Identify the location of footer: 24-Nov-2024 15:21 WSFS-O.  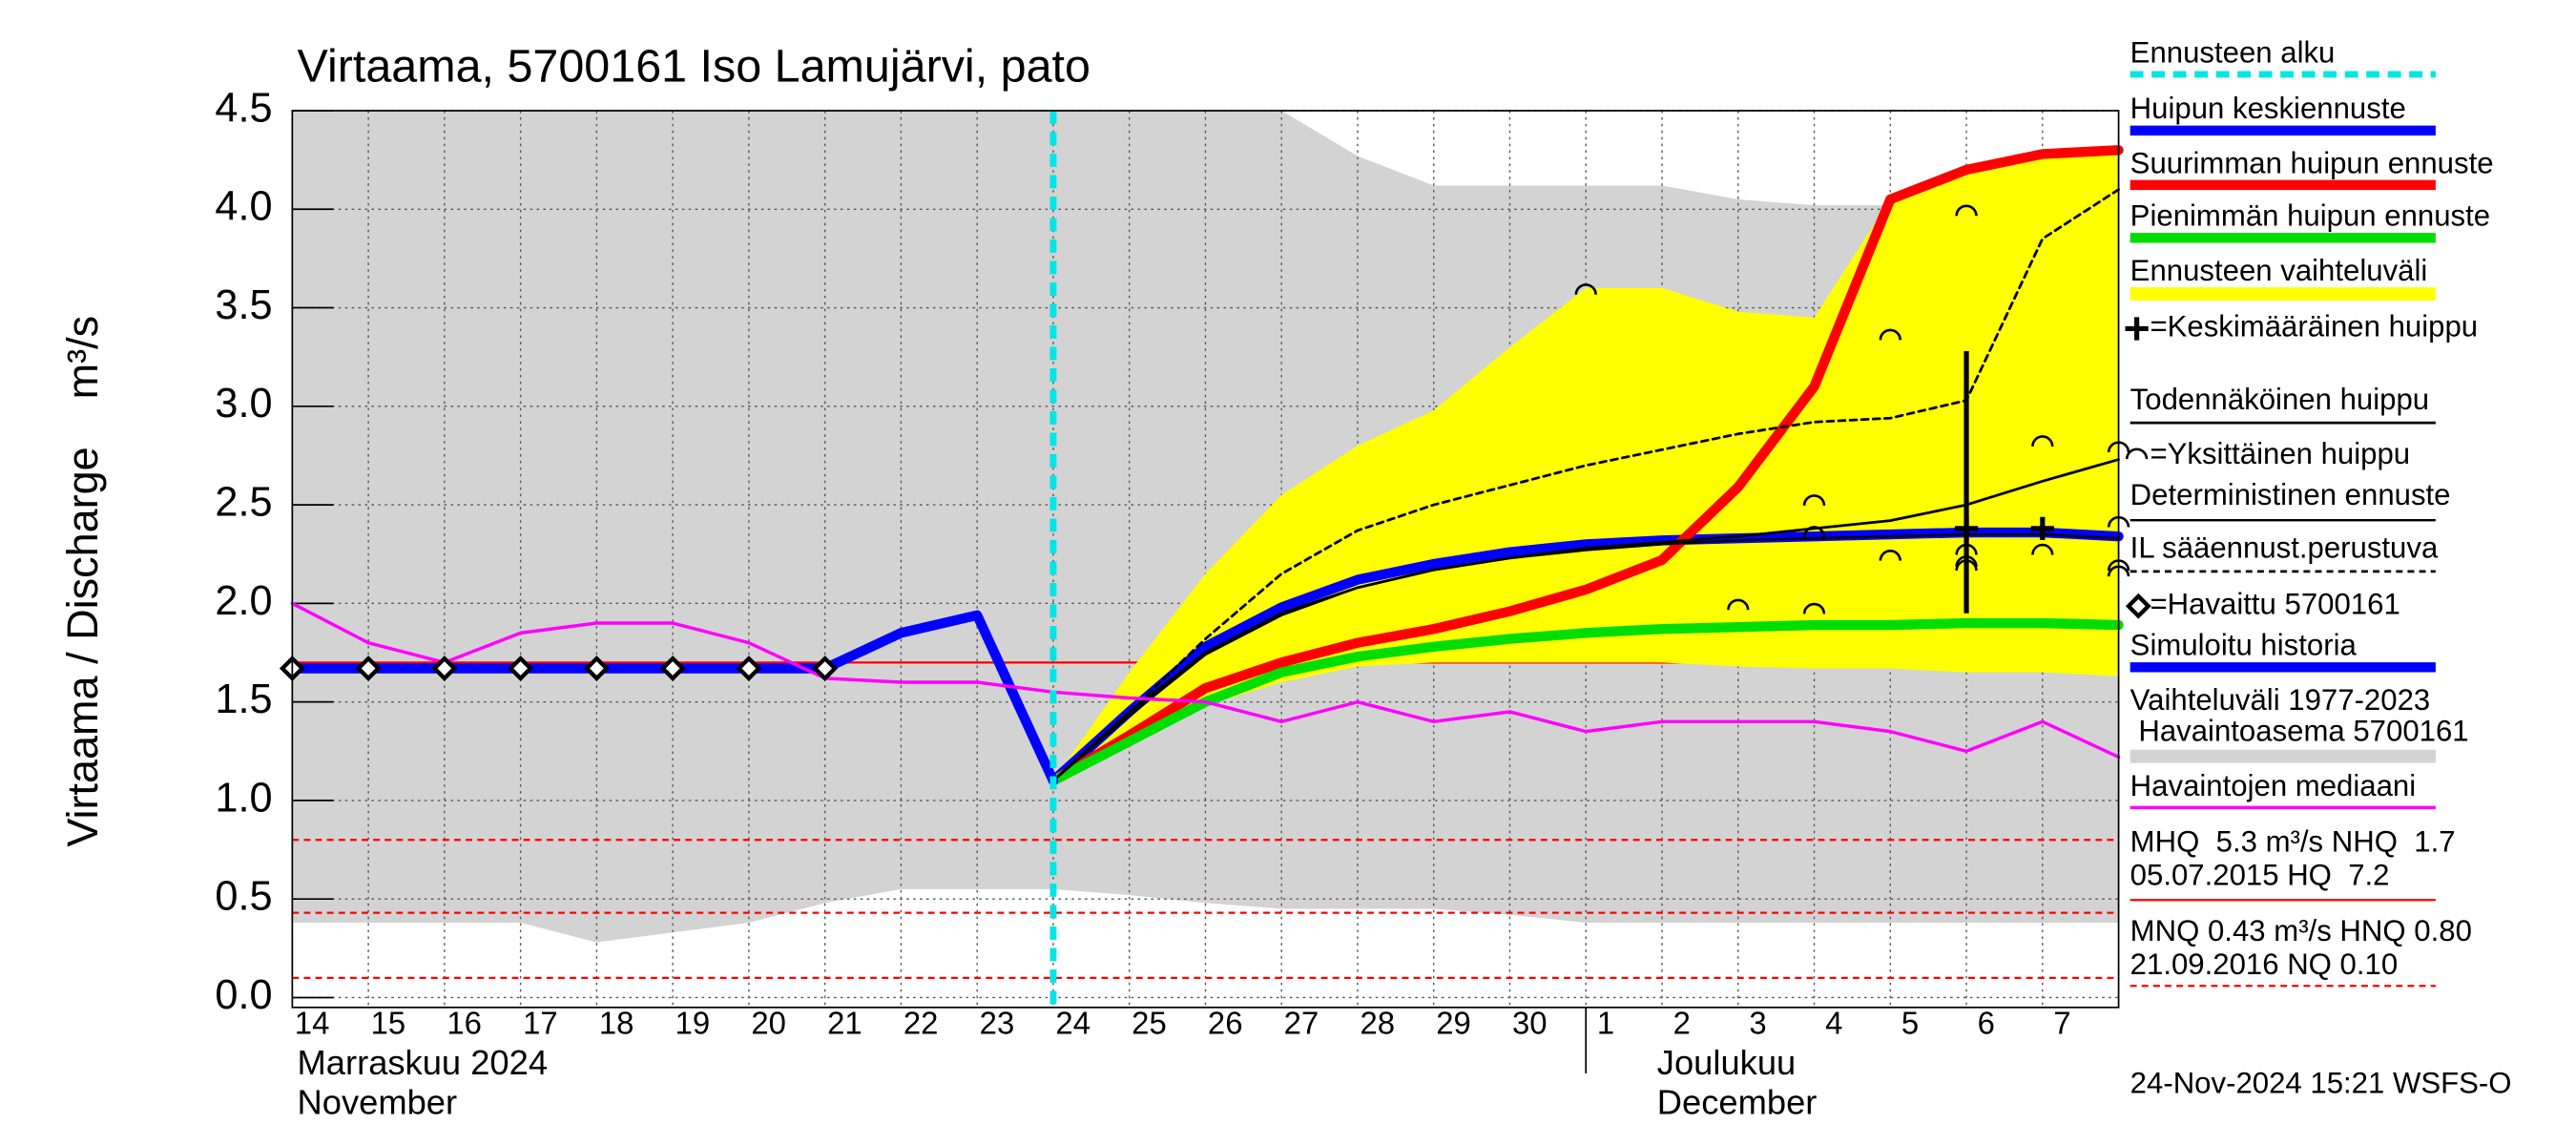
(2321, 1082).